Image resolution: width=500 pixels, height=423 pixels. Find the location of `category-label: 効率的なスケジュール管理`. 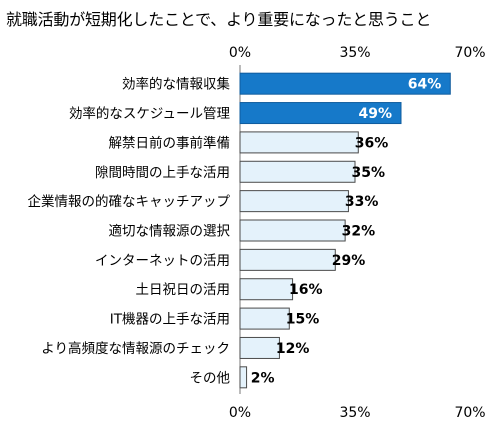

category-label: 効率的なスケジュール管理 is located at coordinates (150, 113).